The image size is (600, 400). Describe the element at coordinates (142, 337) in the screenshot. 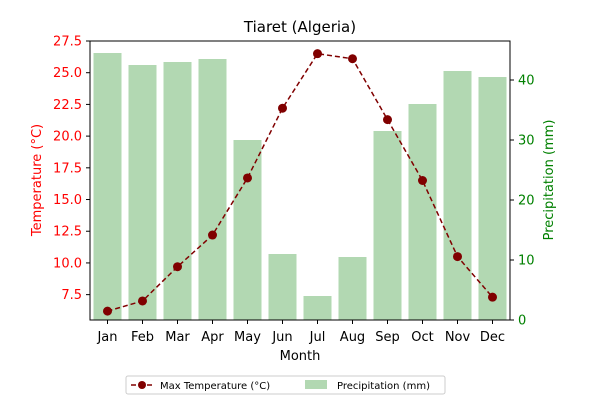

I see `x-tick-label: Feb` at that location.